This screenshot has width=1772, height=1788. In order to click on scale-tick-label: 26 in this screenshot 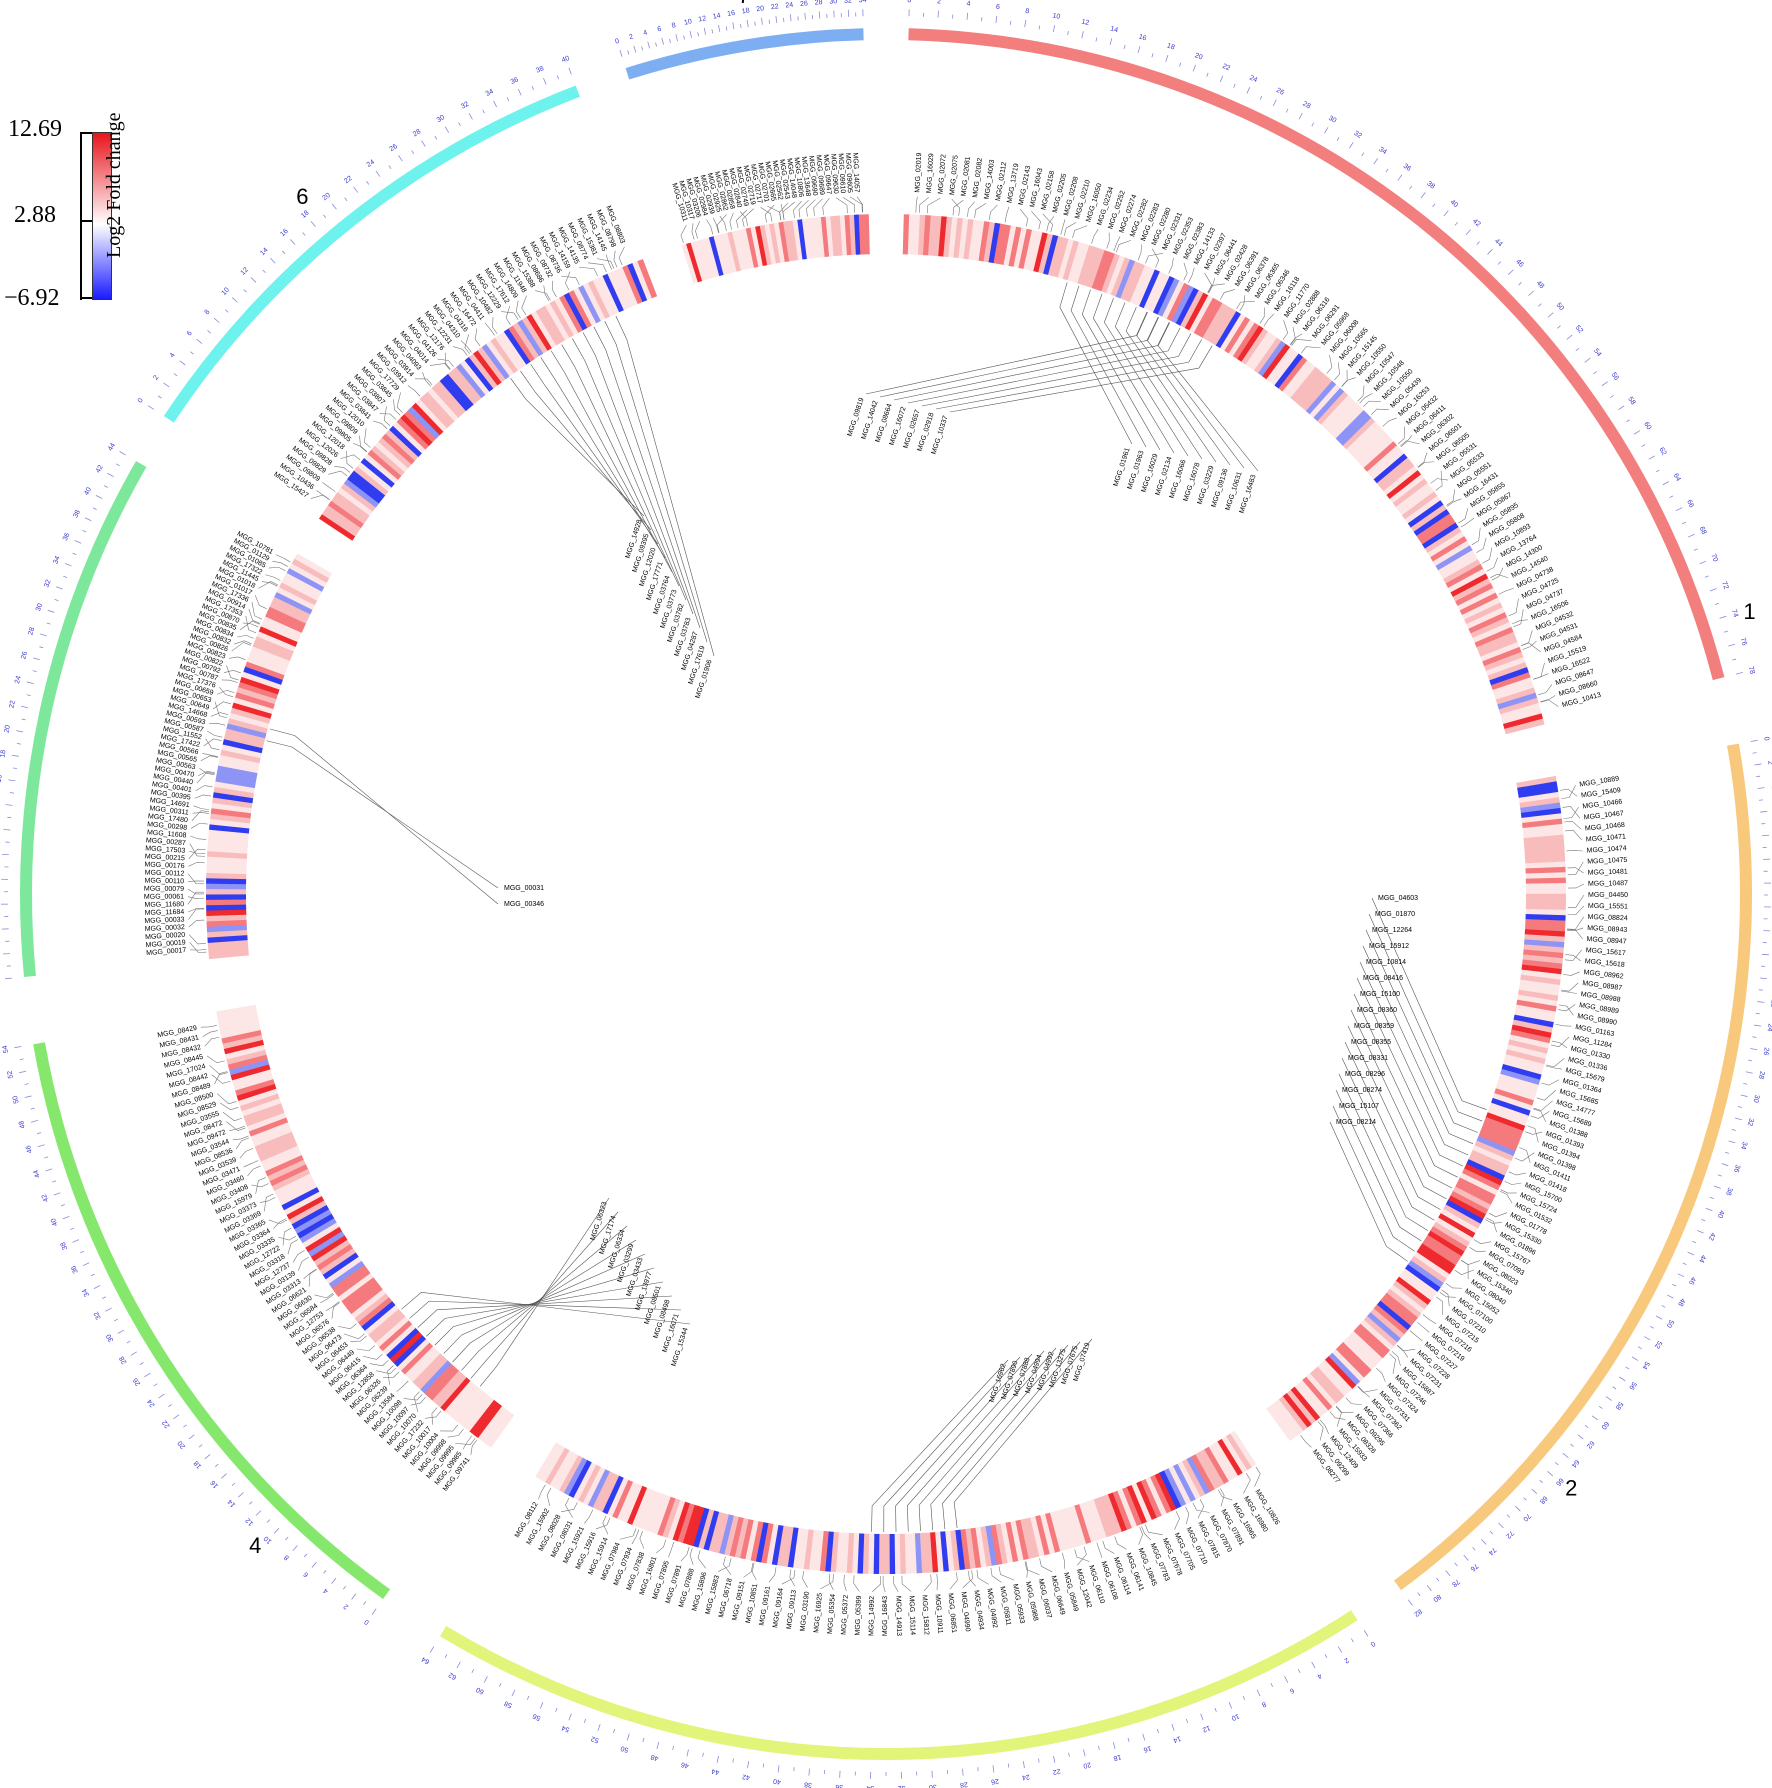, I will do `click(804, 4)`.